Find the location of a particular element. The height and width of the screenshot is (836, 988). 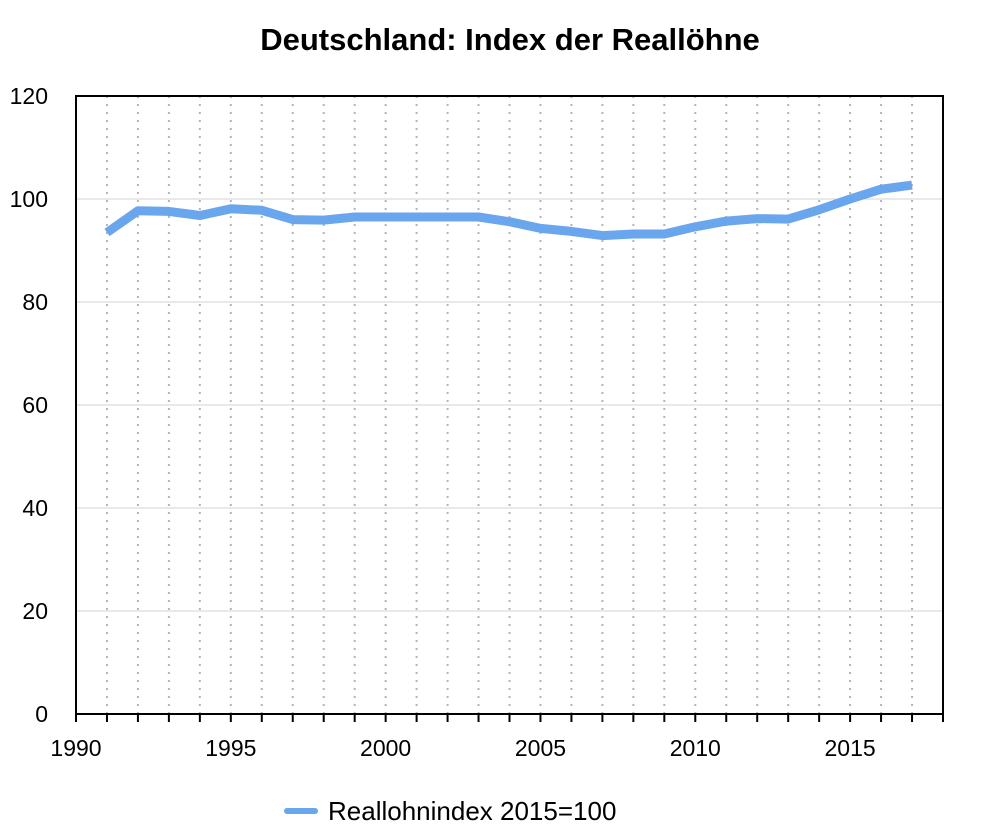

x-tick-label: 2005 is located at coordinates (540, 748).